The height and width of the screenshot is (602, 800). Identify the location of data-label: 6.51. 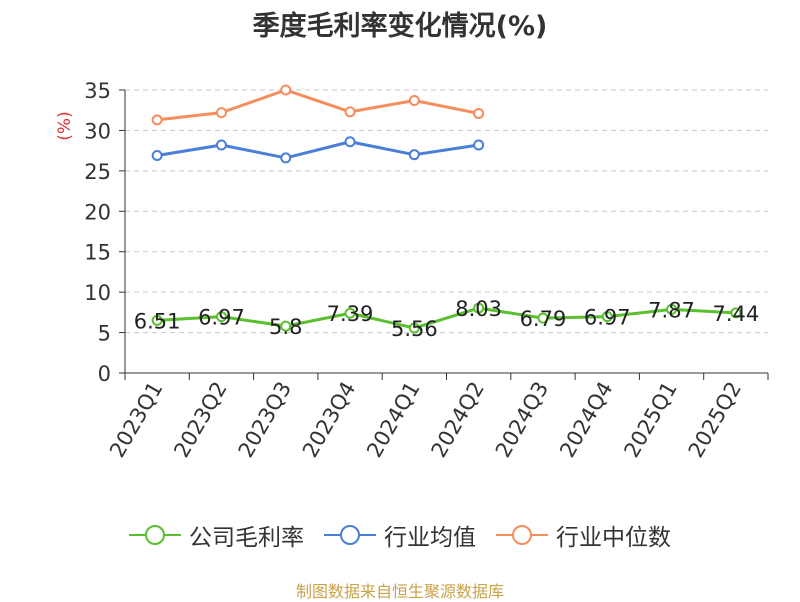
(157, 321).